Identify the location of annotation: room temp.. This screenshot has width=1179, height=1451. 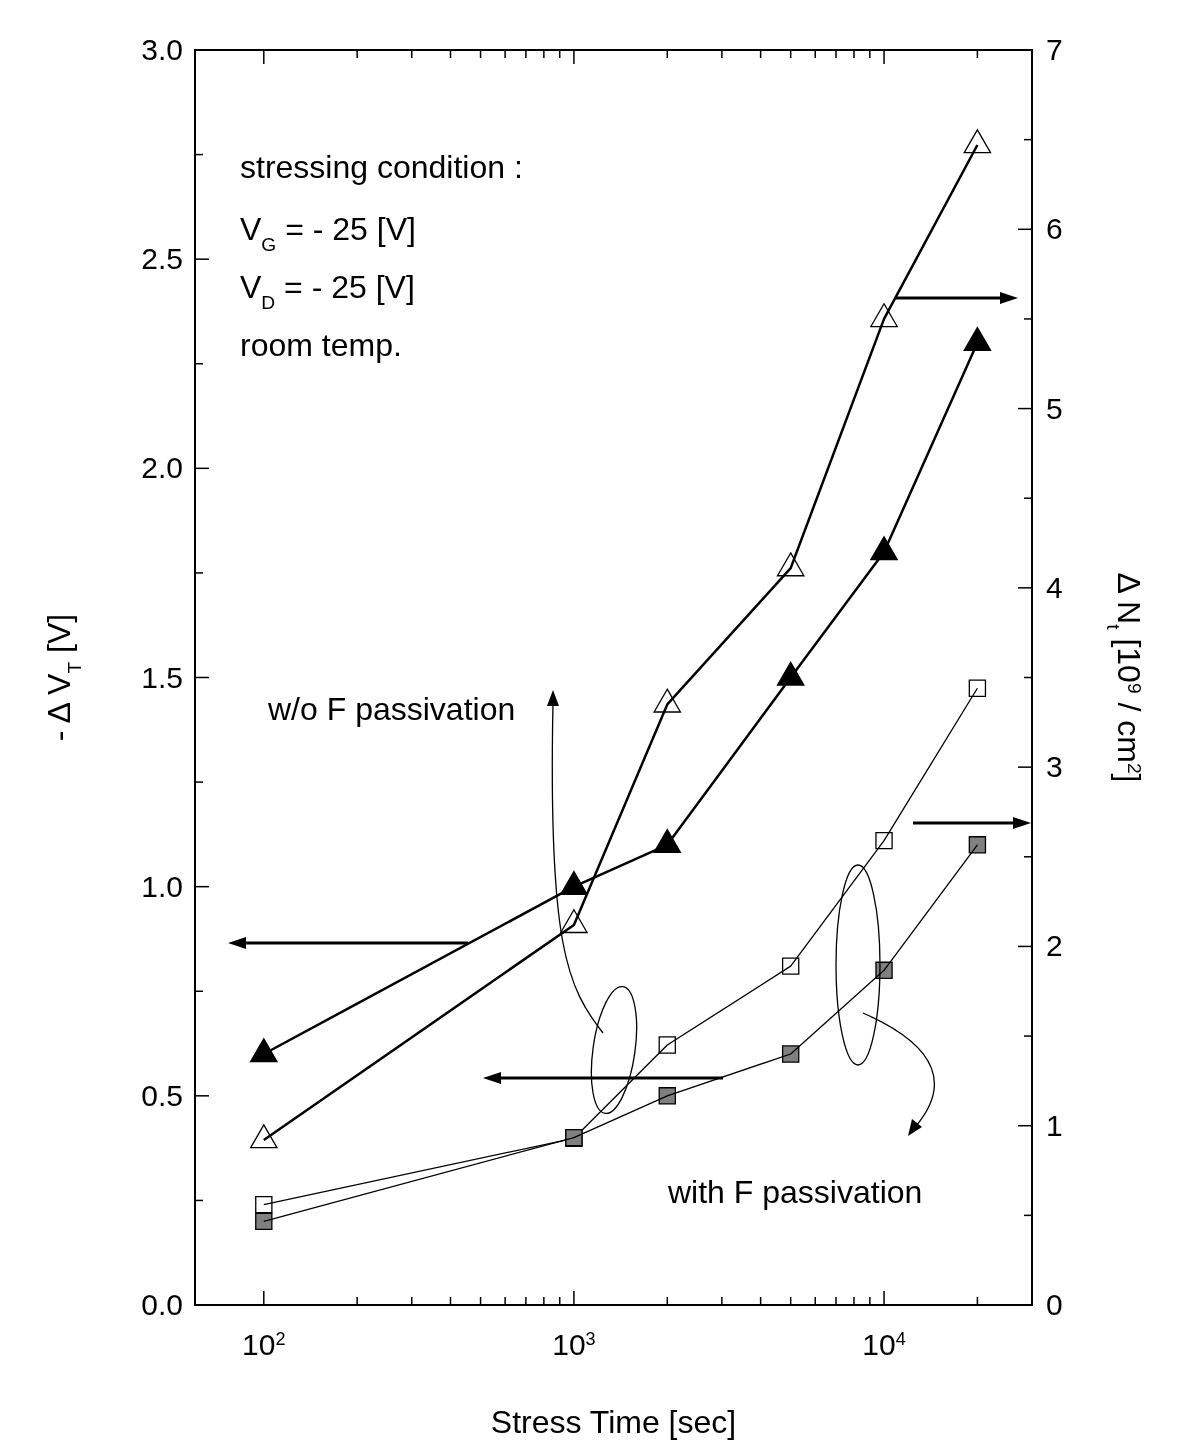
(321, 345).